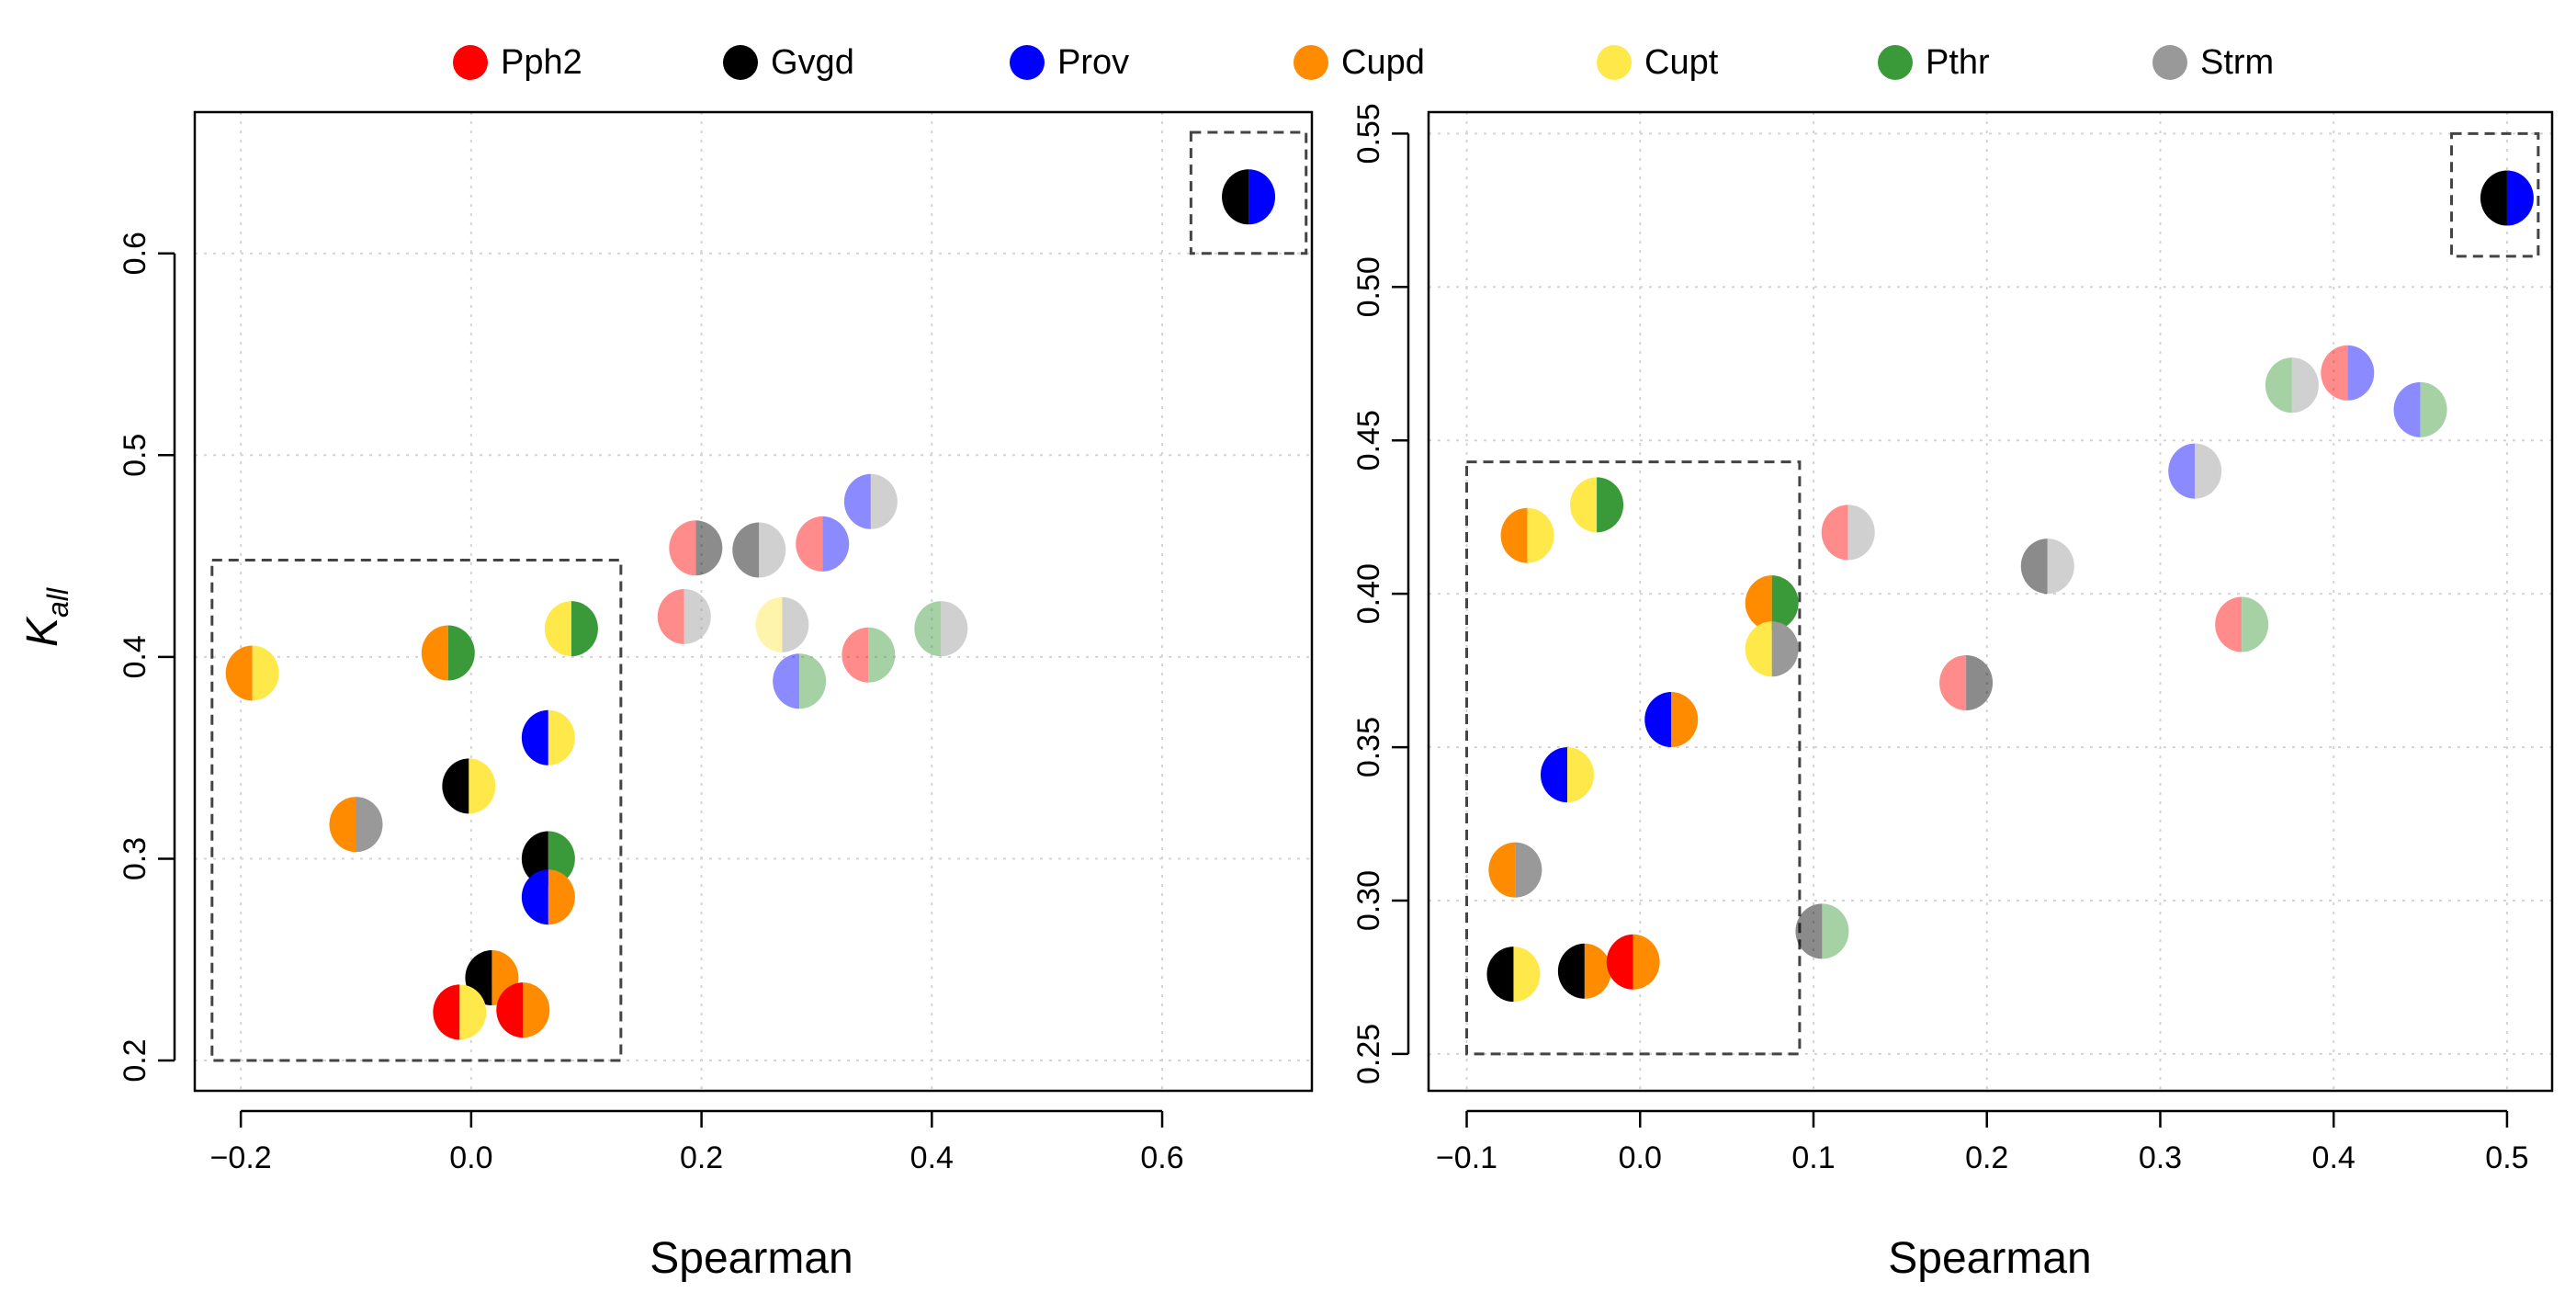 Image resolution: width=2576 pixels, height=1304 pixels. What do you see at coordinates (1311, 62) in the screenshot?
I see `legend-marker-cupd` at bounding box center [1311, 62].